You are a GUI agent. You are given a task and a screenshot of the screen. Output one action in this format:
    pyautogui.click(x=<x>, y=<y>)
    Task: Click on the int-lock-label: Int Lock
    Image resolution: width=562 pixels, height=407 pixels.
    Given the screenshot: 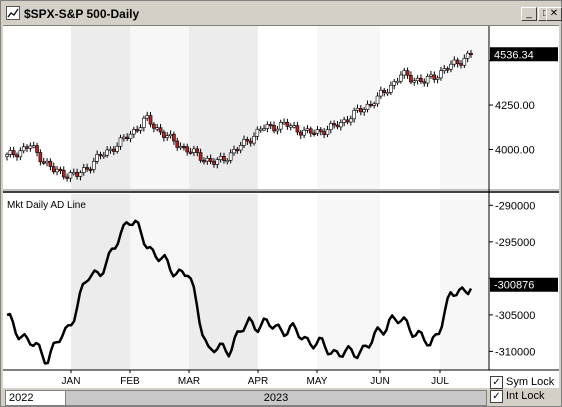 What is the action you would take?
    pyautogui.click(x=525, y=396)
    